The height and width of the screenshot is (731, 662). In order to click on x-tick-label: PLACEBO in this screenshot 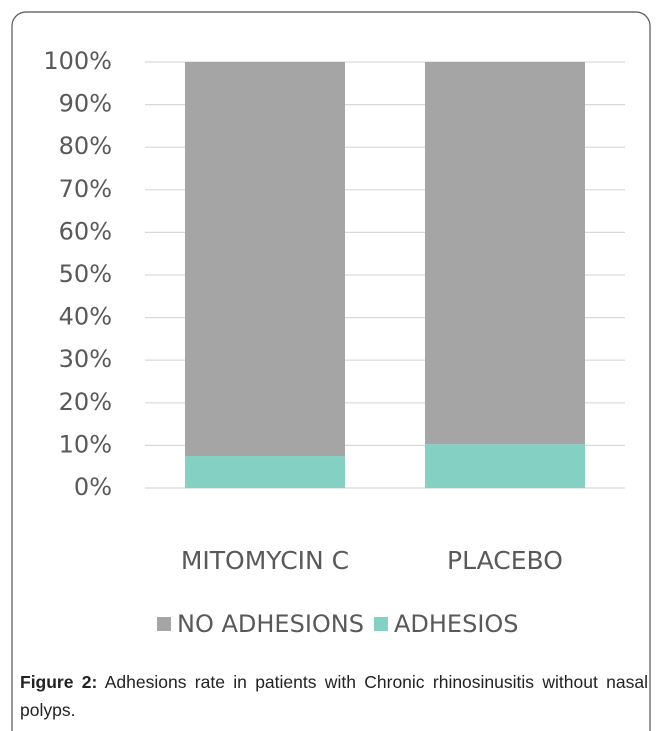, I will do `click(505, 560)`.